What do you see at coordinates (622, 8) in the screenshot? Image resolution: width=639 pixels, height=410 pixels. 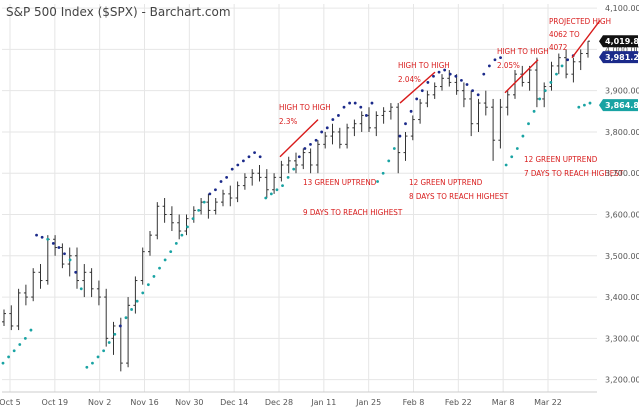 I see `y-tick-label: 4,100.00` at bounding box center [622, 8].